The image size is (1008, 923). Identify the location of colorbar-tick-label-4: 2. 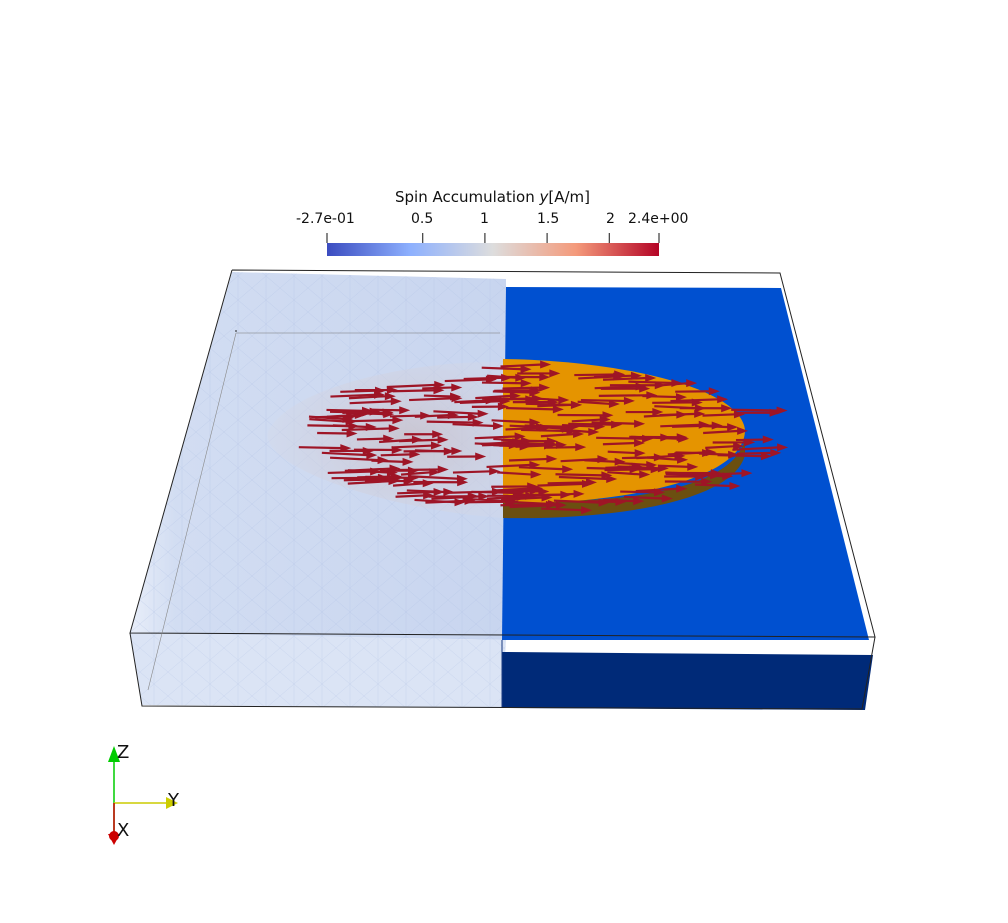
(610, 219).